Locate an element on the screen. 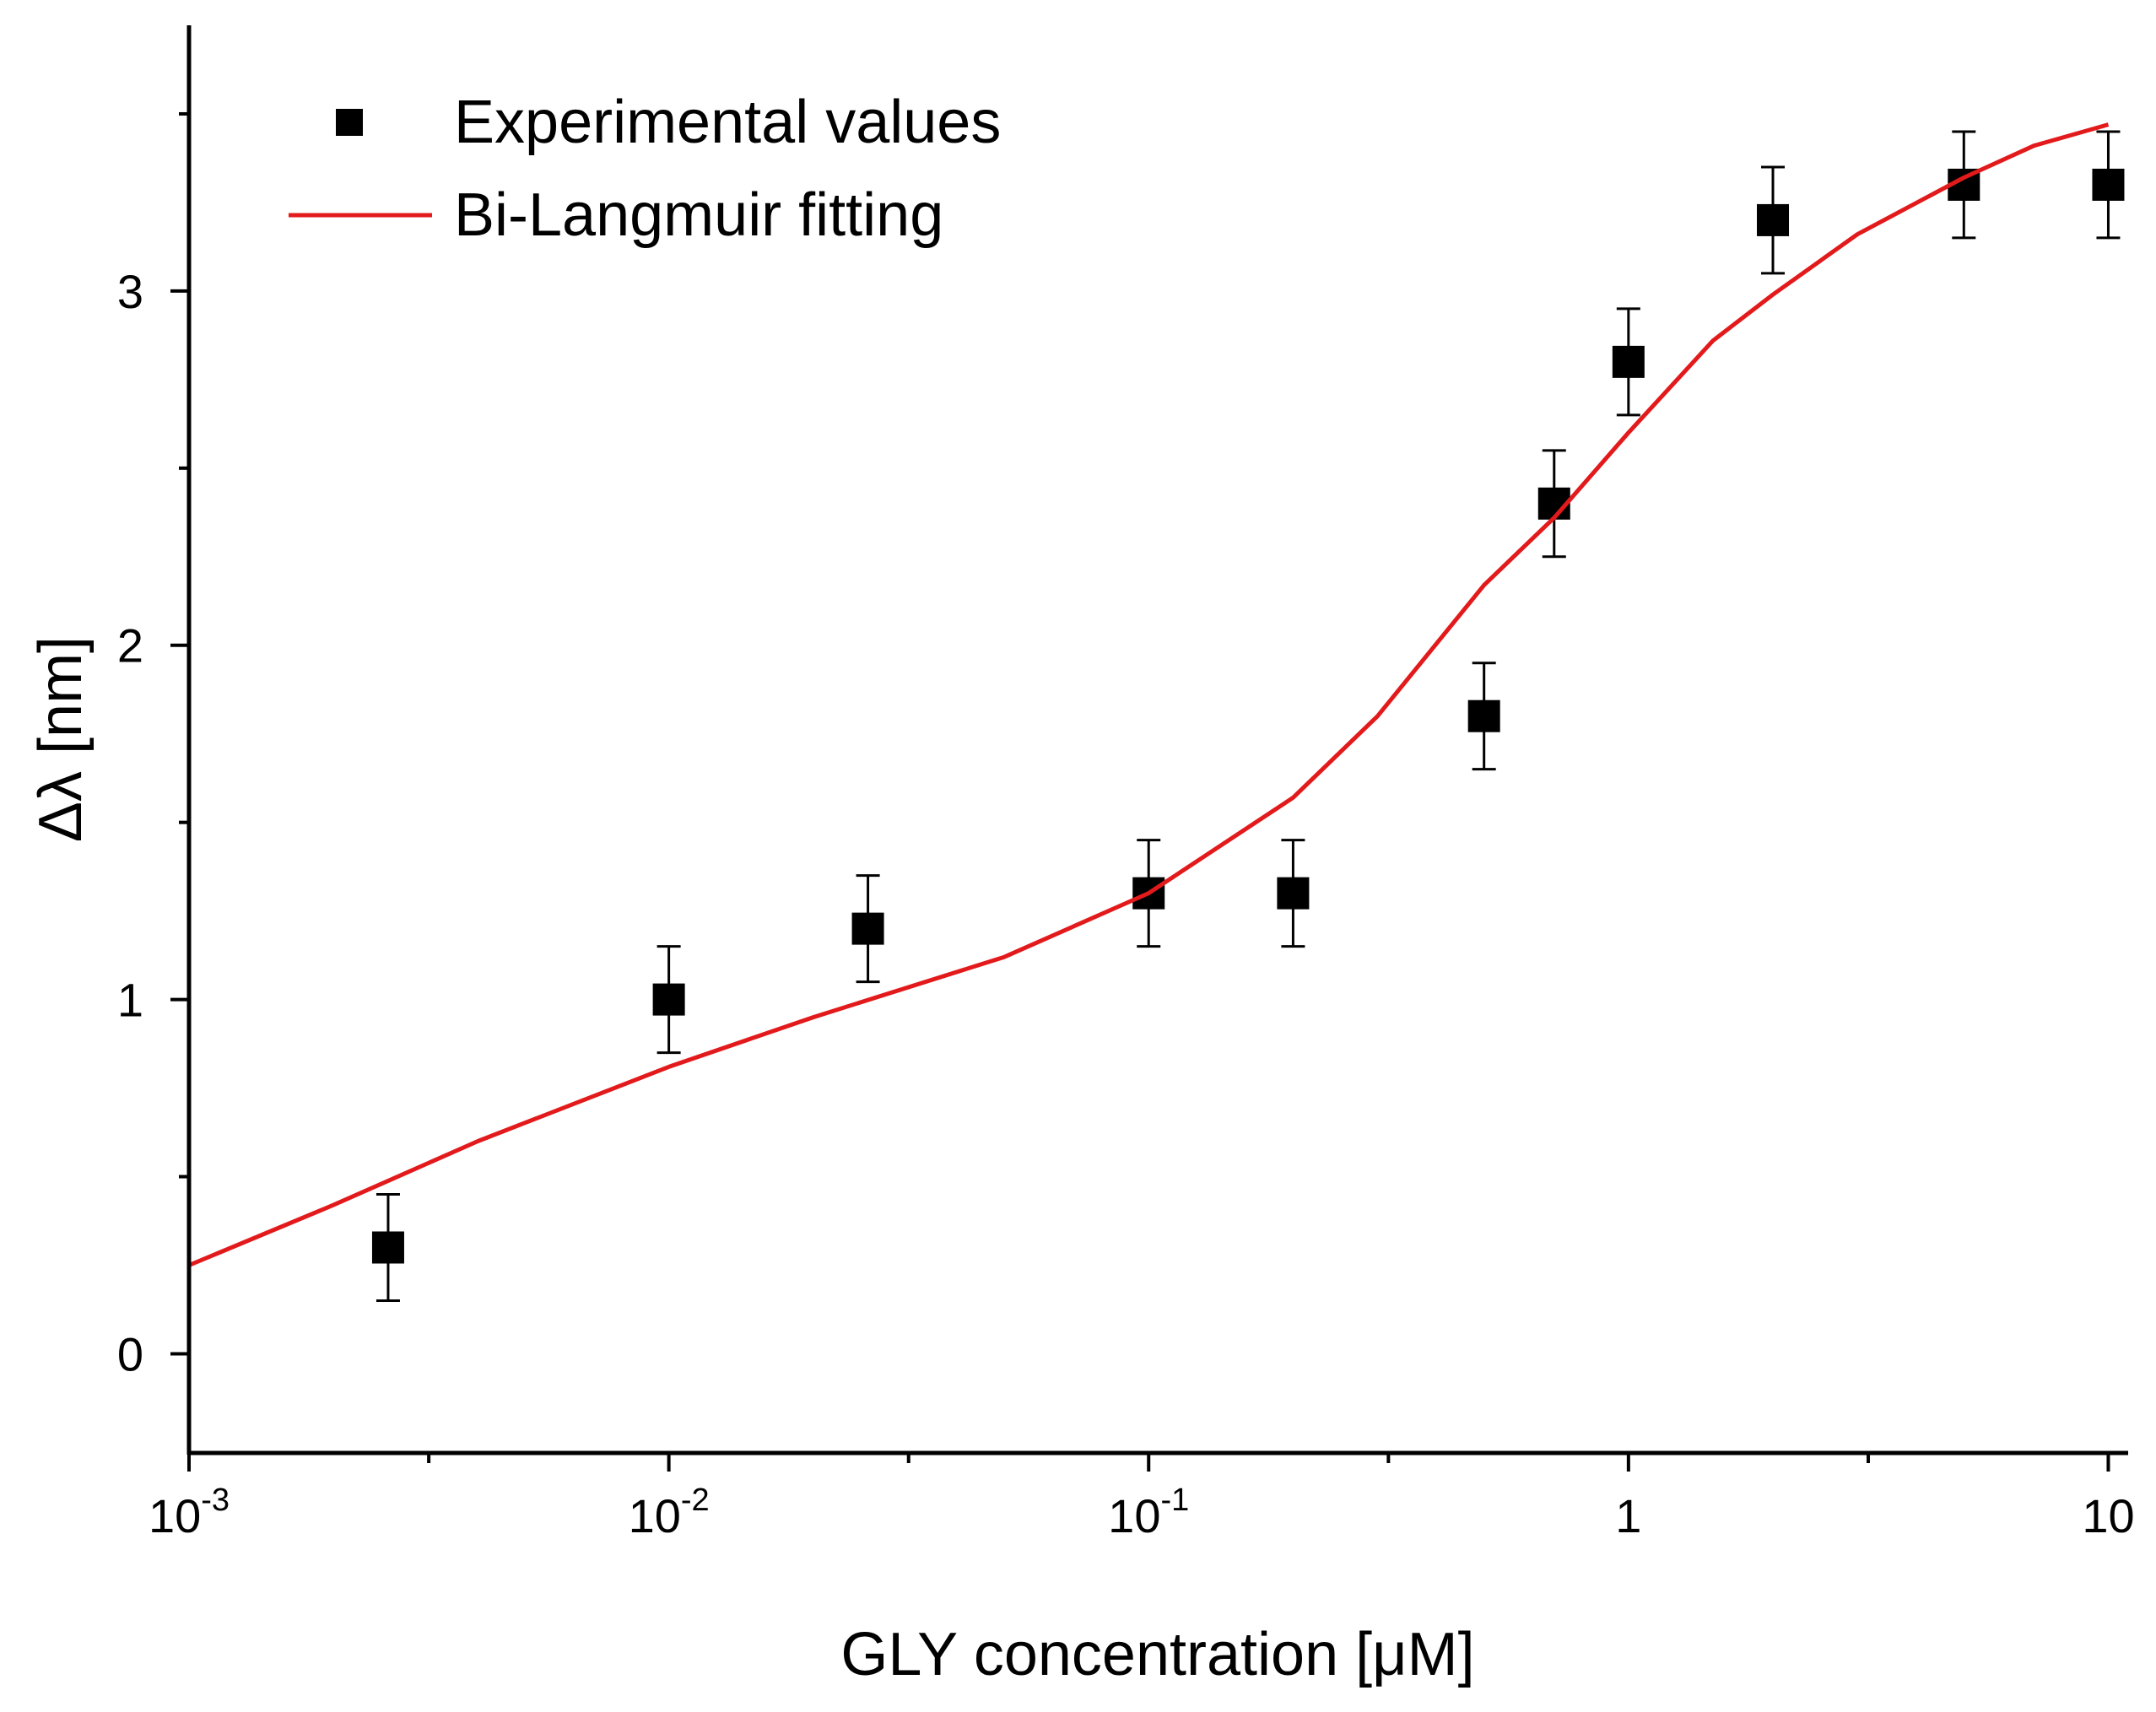 This screenshot has height=1712, width=2156. y-tick-label: 1 is located at coordinates (130, 1000).